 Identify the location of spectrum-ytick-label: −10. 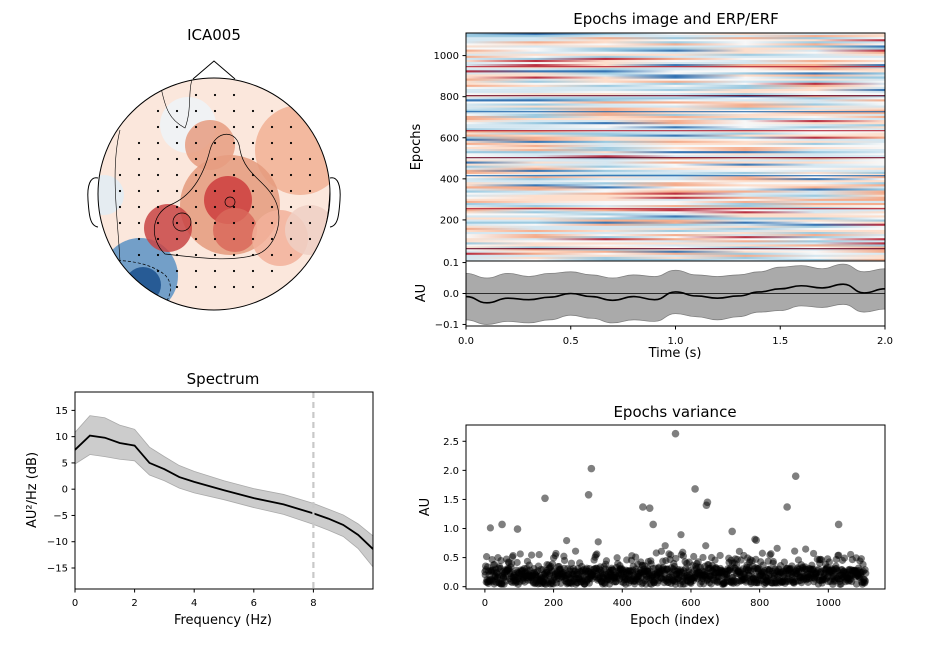
(57, 542).